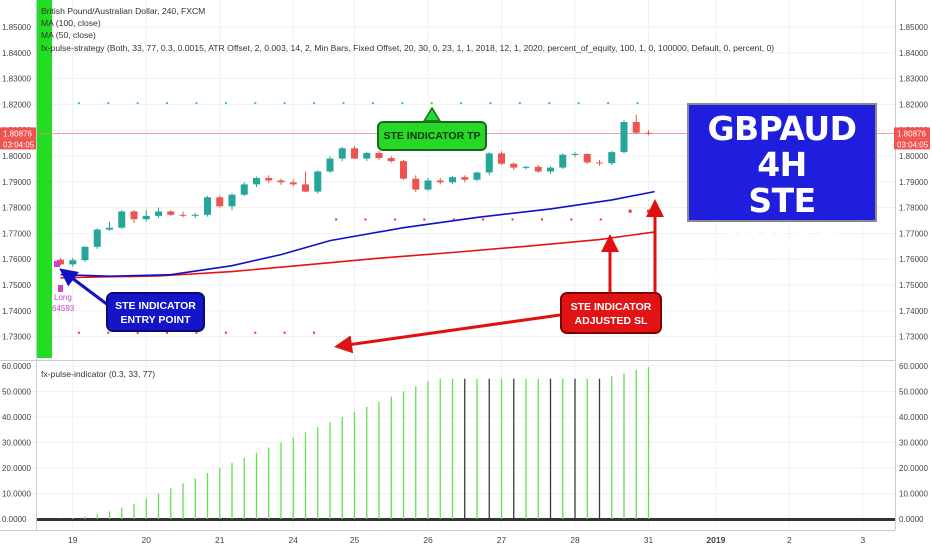 The width and height of the screenshot is (932, 555). Describe the element at coordinates (913, 443) in the screenshot. I see `ind-y-tick-right: 30.0000` at that location.